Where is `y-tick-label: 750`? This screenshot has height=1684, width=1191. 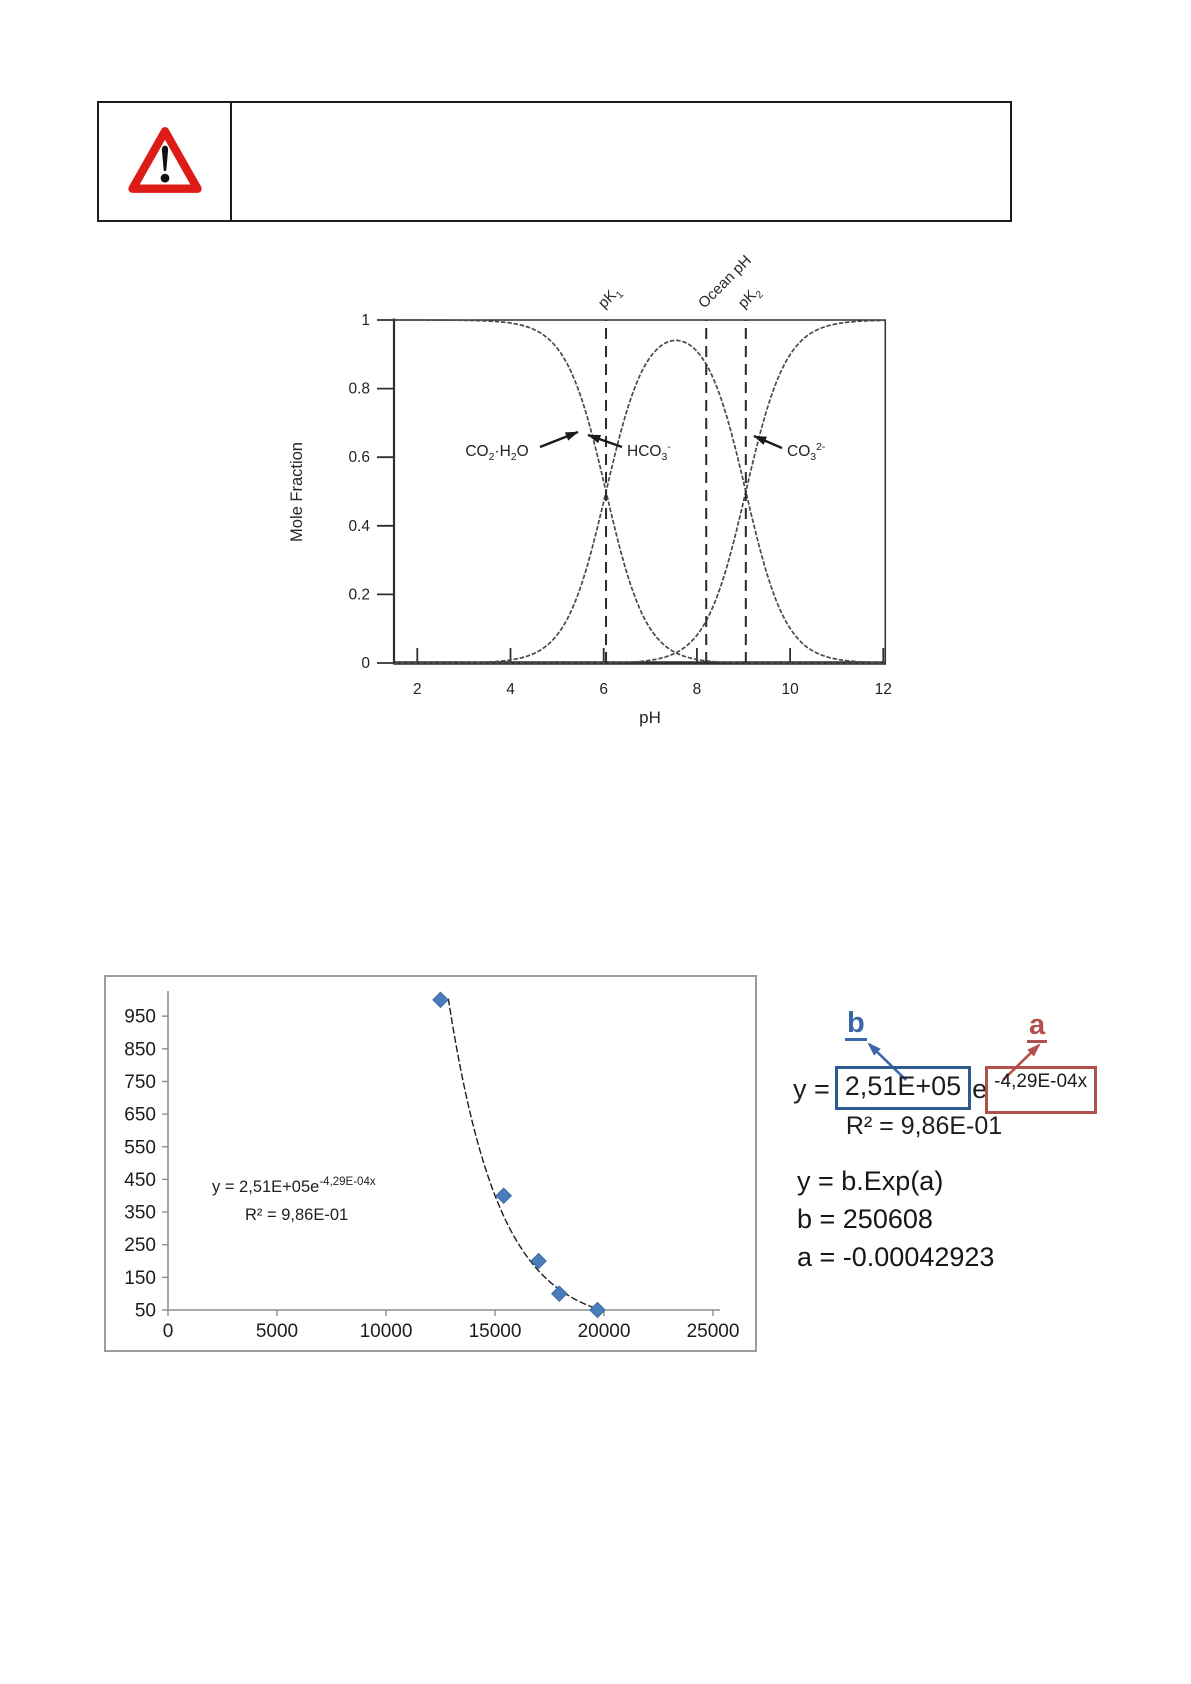 y-tick-label: 750 is located at coordinates (140, 1082).